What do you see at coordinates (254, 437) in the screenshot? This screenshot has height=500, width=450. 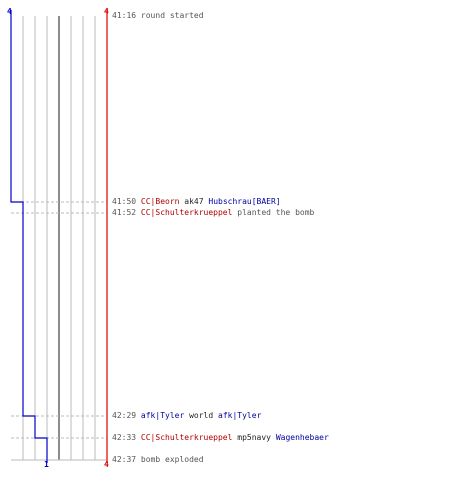 I see `event-weapon: mp5navy` at bounding box center [254, 437].